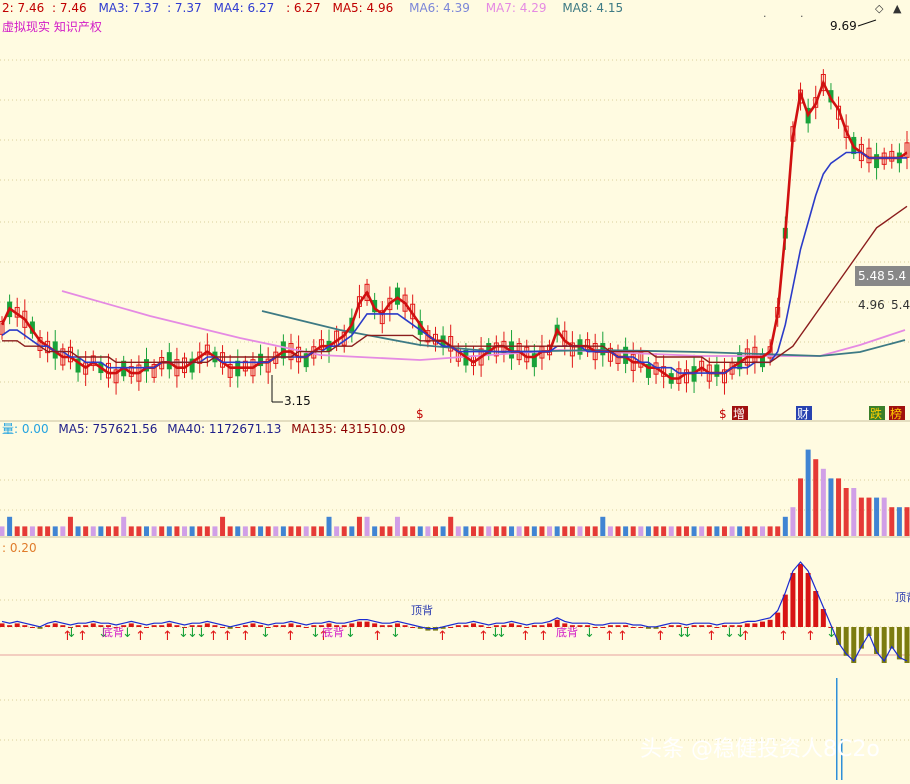  I want to click on event-mark-dollar-1: $, so click(420, 414).